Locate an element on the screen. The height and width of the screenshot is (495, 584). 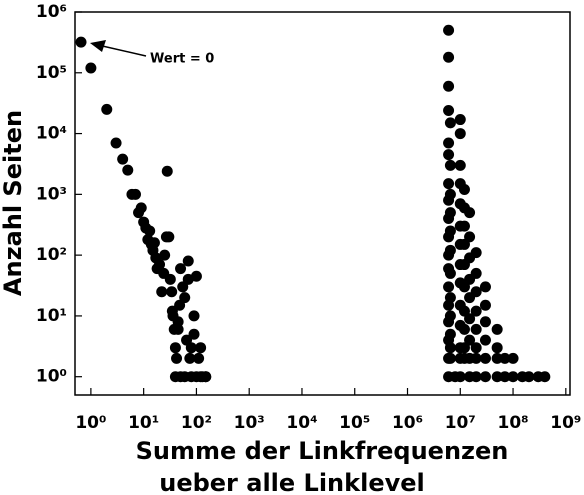
x-axis-label: Summe der Linkfrequenzen is located at coordinates (322, 451).